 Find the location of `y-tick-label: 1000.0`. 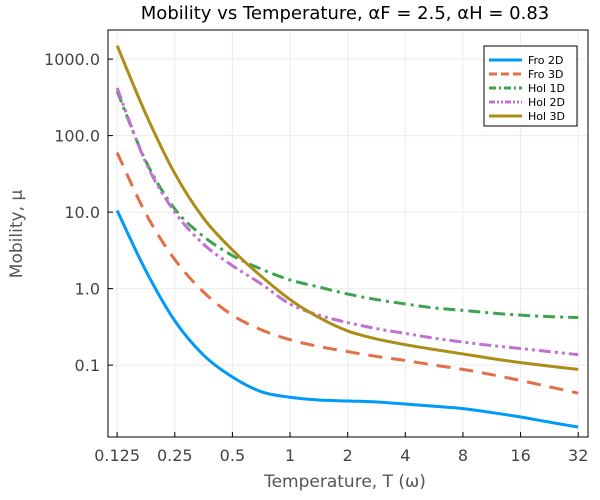

y-tick-label: 1000.0 is located at coordinates (72, 59).